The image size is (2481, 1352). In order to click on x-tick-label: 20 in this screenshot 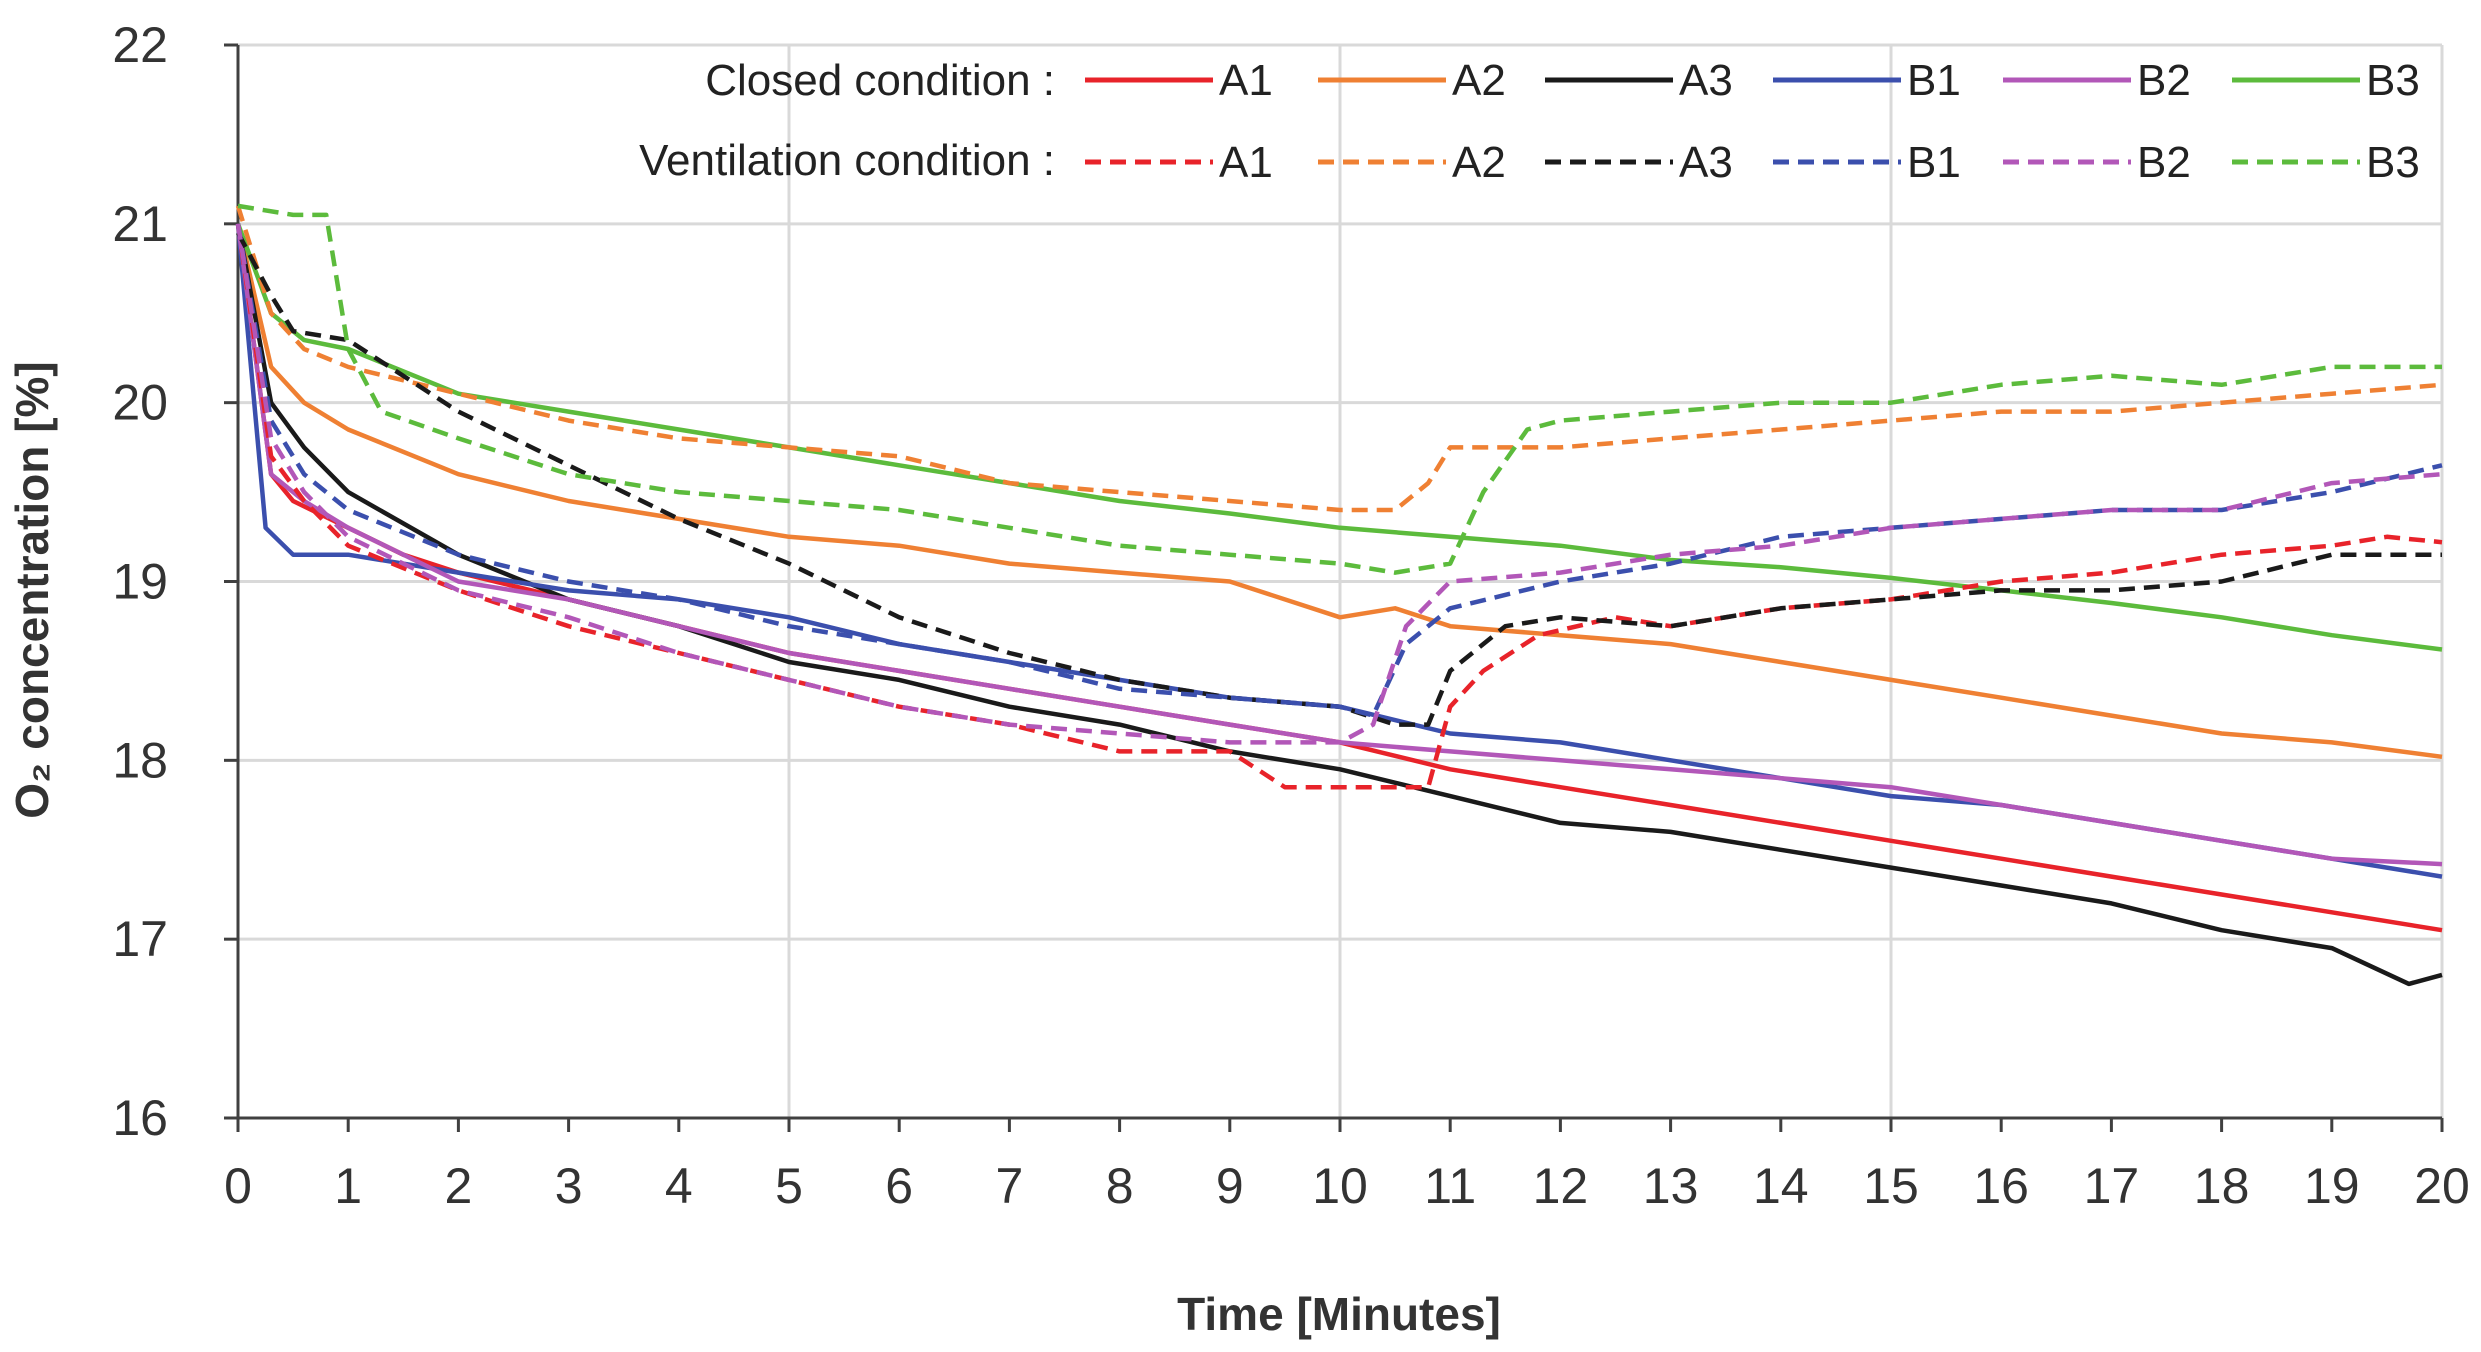, I will do `click(2442, 1186)`.